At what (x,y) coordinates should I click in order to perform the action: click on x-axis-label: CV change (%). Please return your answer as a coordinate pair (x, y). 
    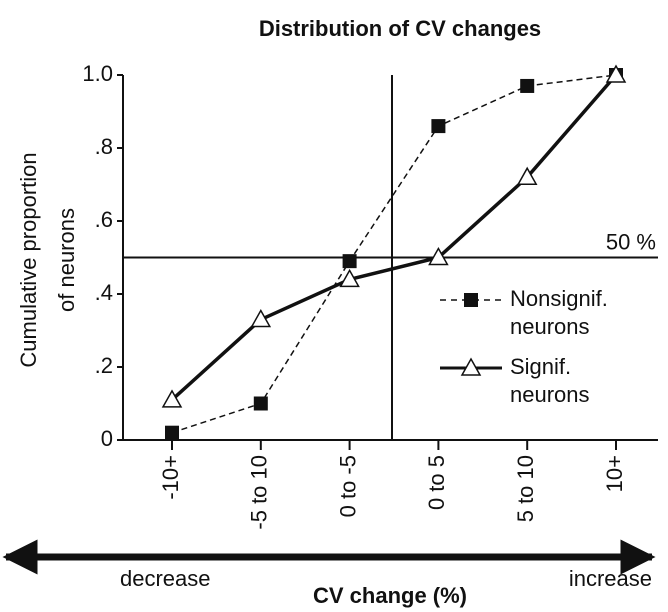
    Looking at the image, I should click on (390, 595).